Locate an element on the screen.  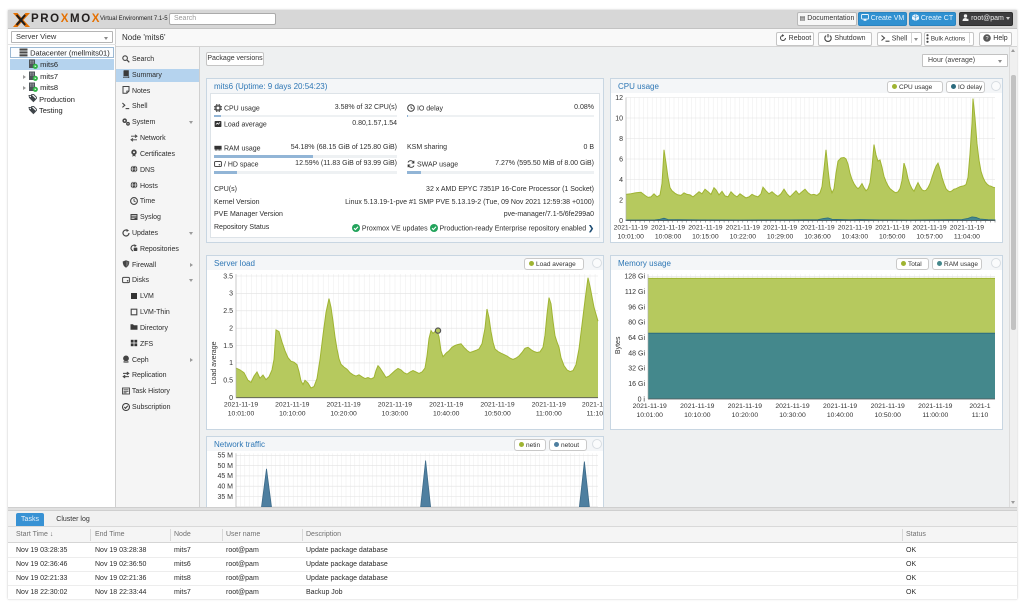
svg-text: 55 M is located at coordinates (225, 456).